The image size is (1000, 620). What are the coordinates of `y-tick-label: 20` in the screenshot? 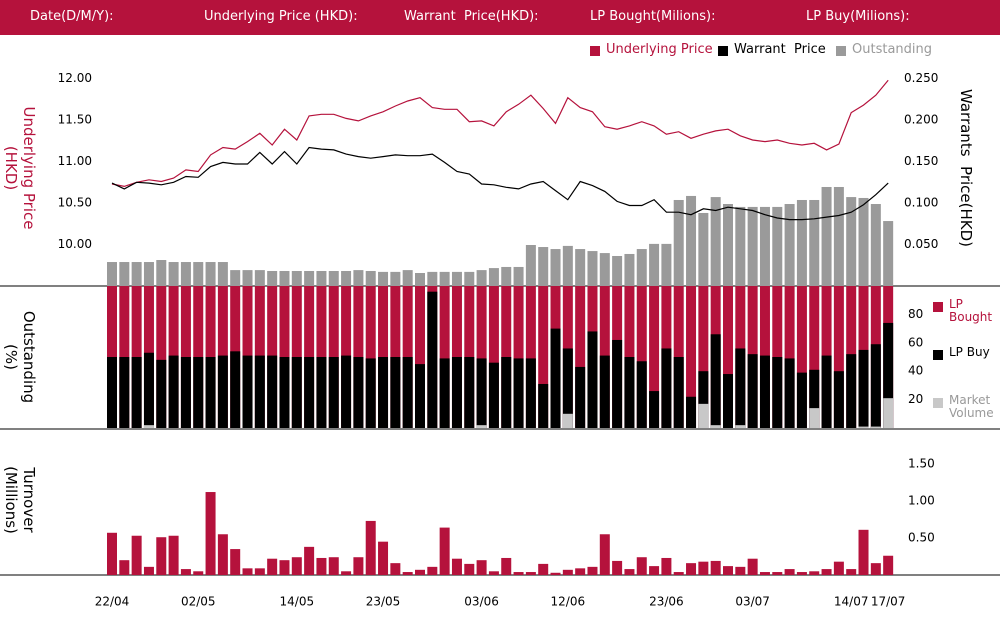 It's located at (915, 399).